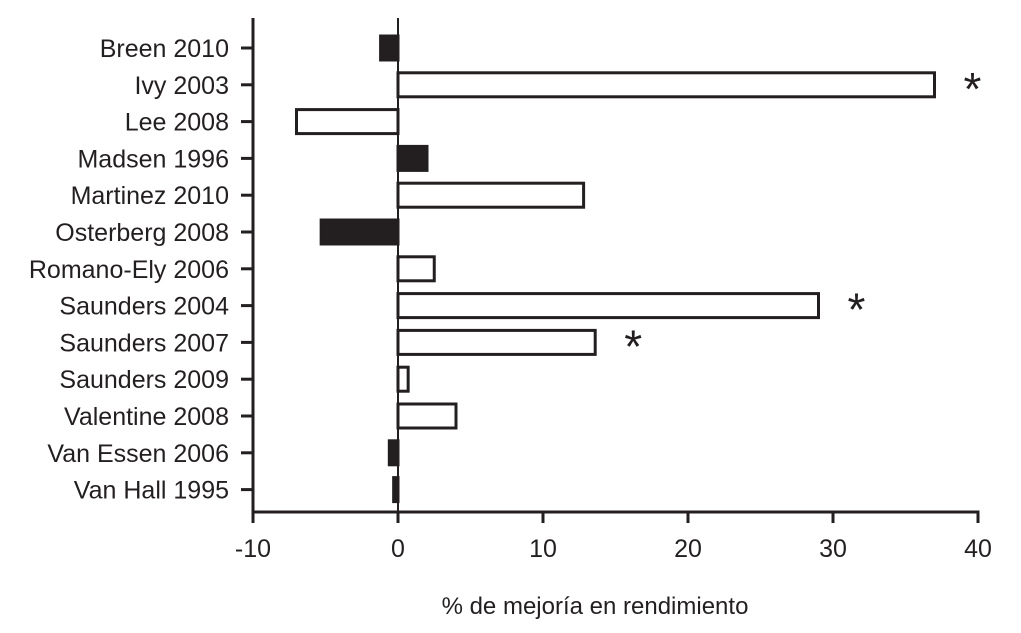 The width and height of the screenshot is (1021, 633). Describe the element at coordinates (613, 537) in the screenshot. I see `x-tick-labels: -10 0 10 20 30 40` at that location.